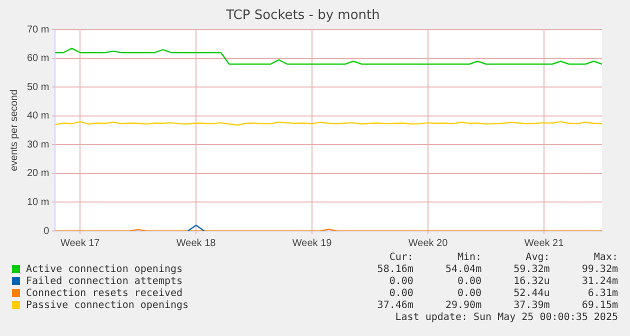 The width and height of the screenshot is (630, 336). What do you see at coordinates (38, 30) in the screenshot?
I see `y-tick-label: 70 m` at bounding box center [38, 30].